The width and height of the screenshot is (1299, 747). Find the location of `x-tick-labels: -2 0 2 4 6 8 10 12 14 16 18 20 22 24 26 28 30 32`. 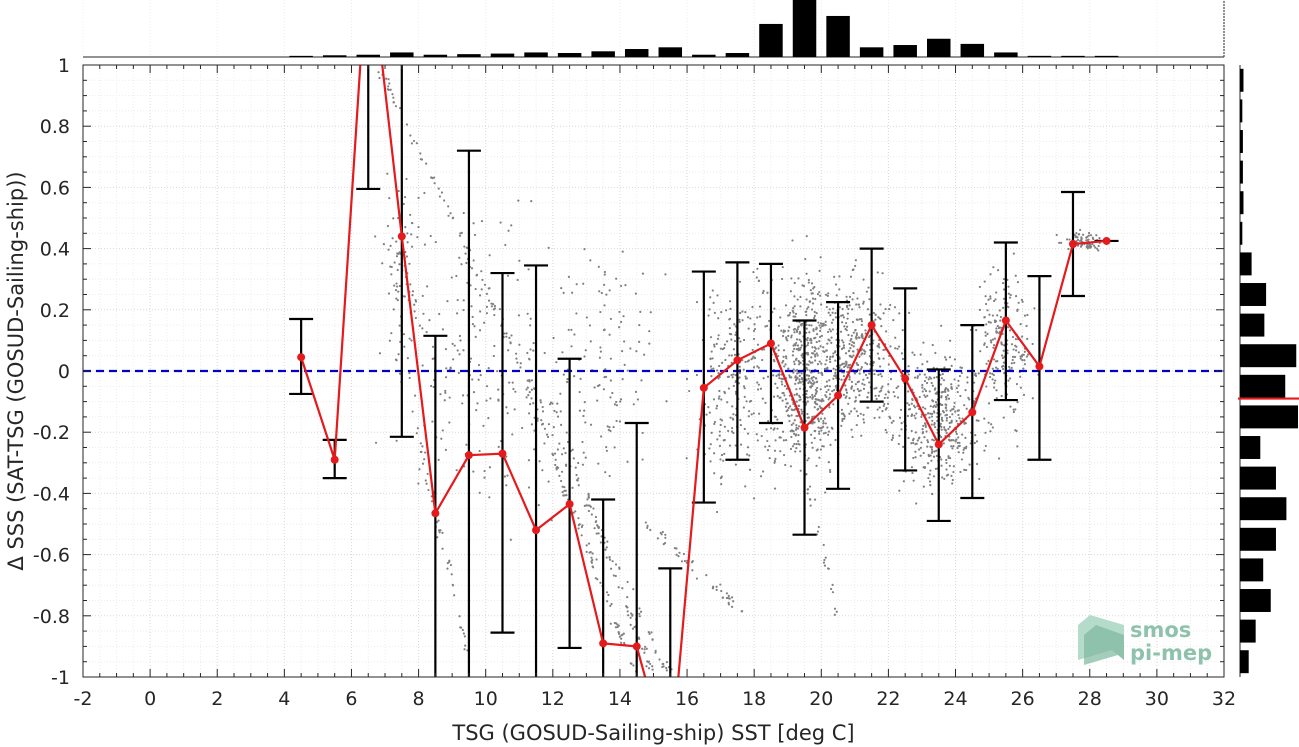

x-tick-labels: -2 0 2 4 6 8 10 12 14 16 18 20 22 24 26 28 30 32 is located at coordinates (655, 699).